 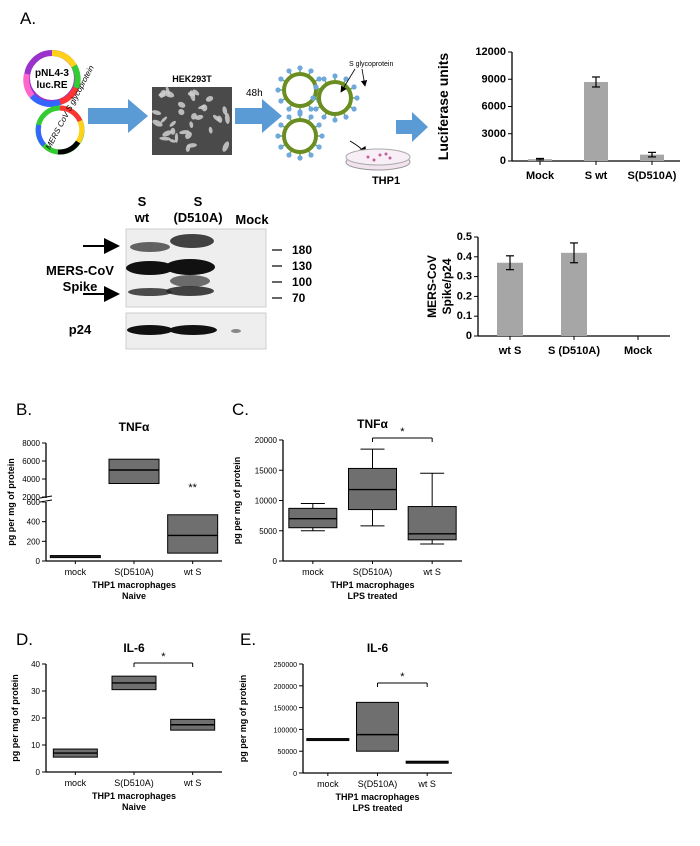 I want to click on mw-marker-label: 100, so click(x=302, y=282).